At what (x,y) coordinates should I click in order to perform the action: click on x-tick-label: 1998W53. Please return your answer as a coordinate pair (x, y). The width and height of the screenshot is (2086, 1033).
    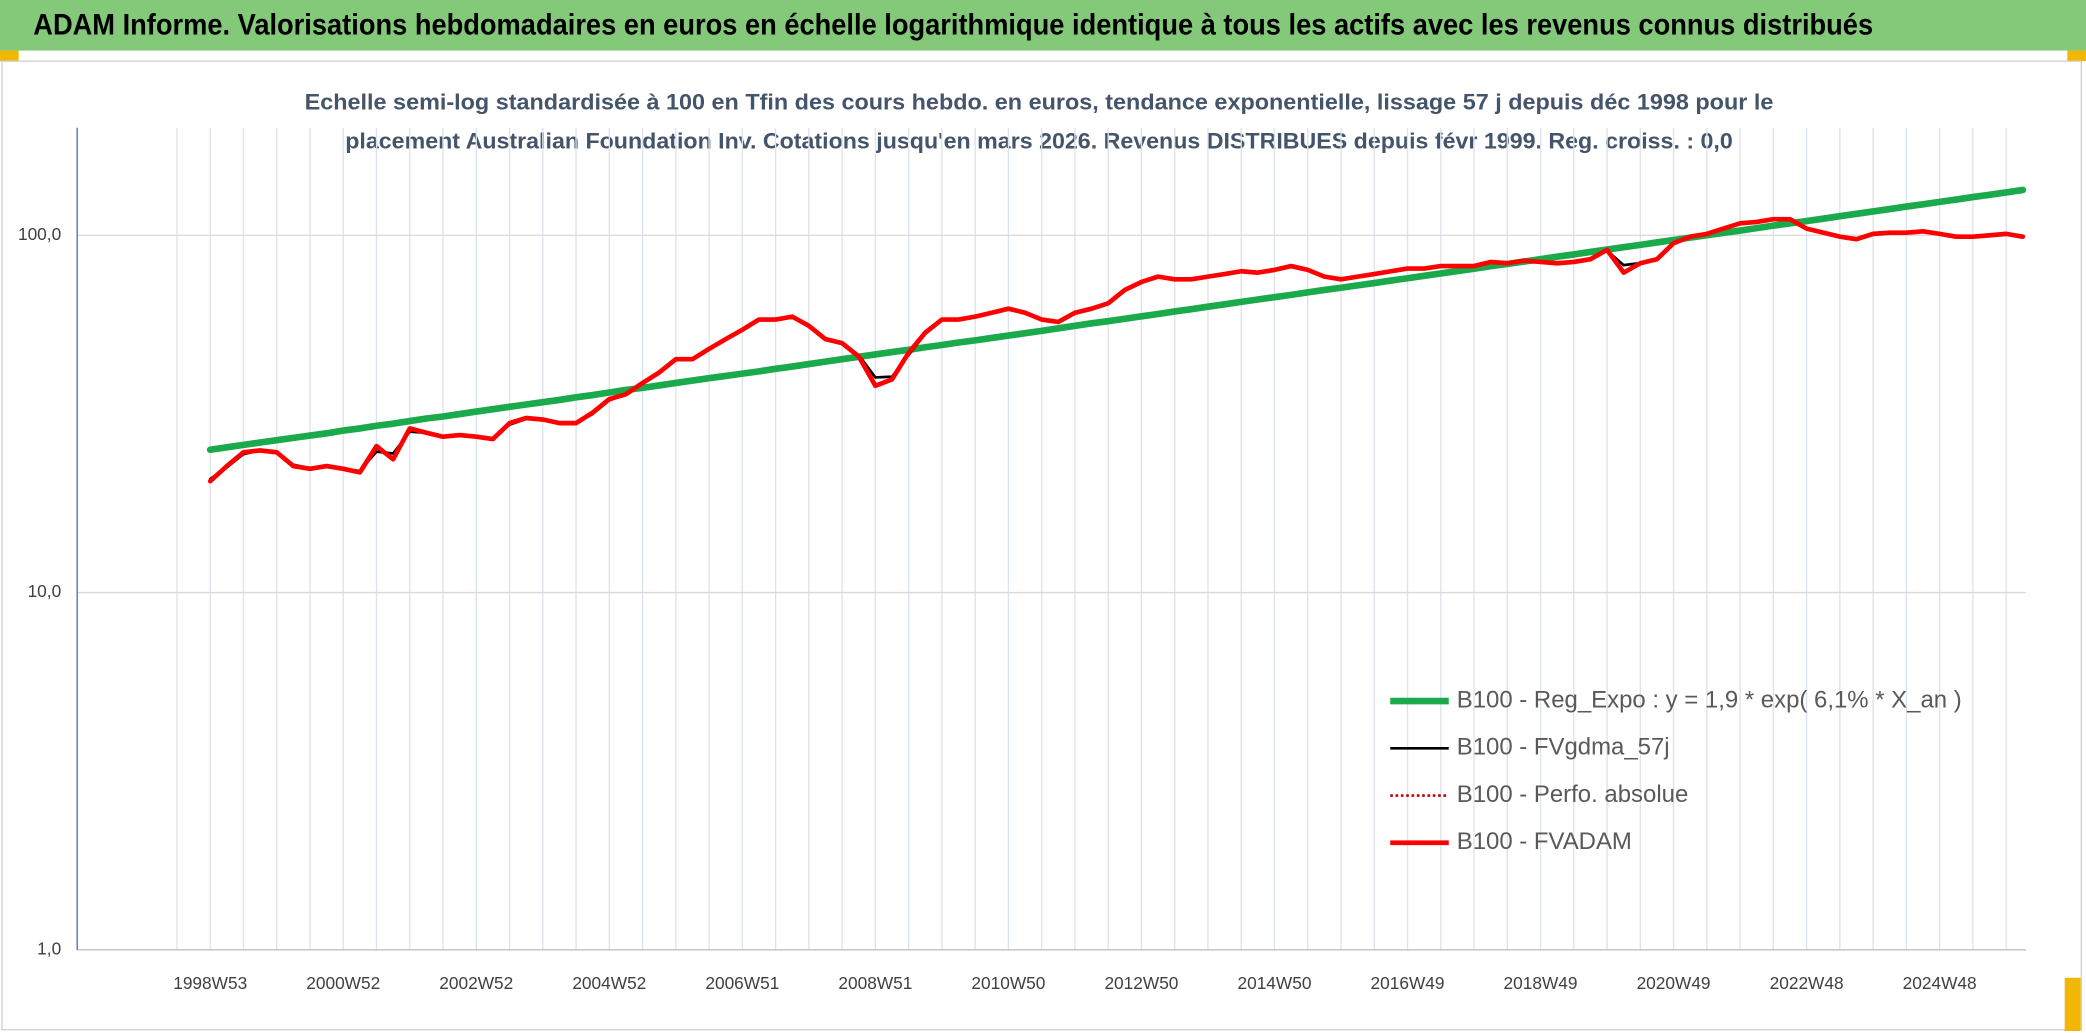
    Looking at the image, I should click on (210, 983).